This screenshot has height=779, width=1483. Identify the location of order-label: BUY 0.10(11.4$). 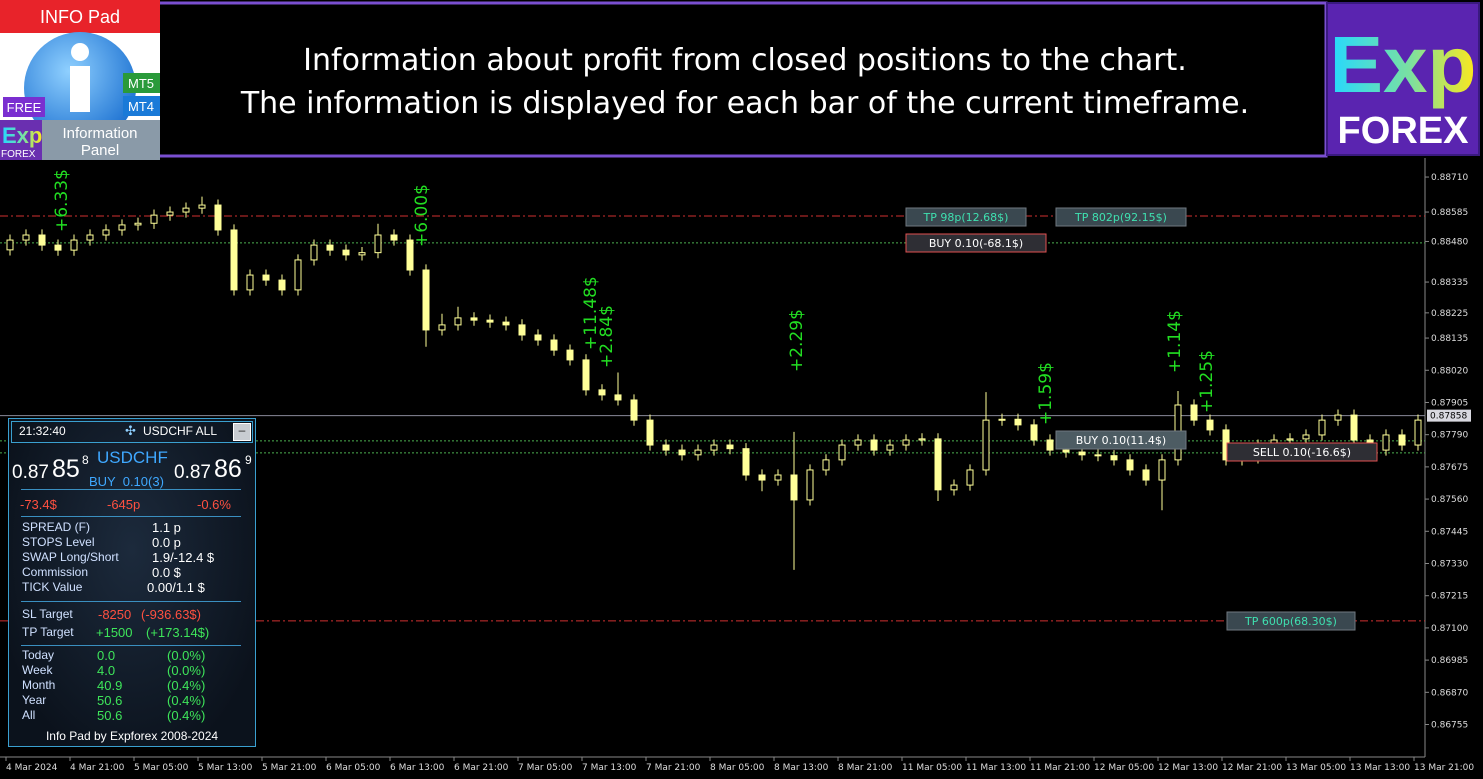
(1121, 440).